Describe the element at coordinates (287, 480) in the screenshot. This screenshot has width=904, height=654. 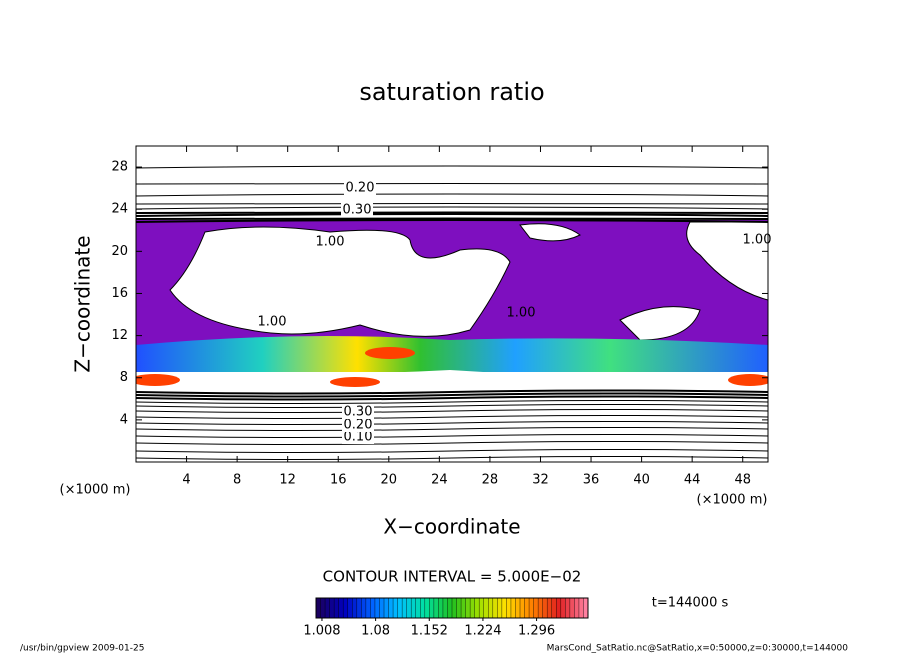
I see `x-tick-label: 12` at that location.